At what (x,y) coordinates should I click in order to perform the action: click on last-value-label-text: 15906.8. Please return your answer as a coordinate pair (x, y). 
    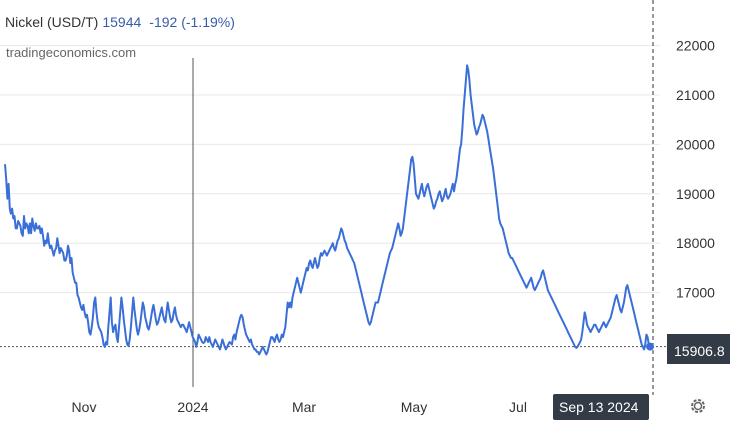
    Looking at the image, I should click on (699, 351).